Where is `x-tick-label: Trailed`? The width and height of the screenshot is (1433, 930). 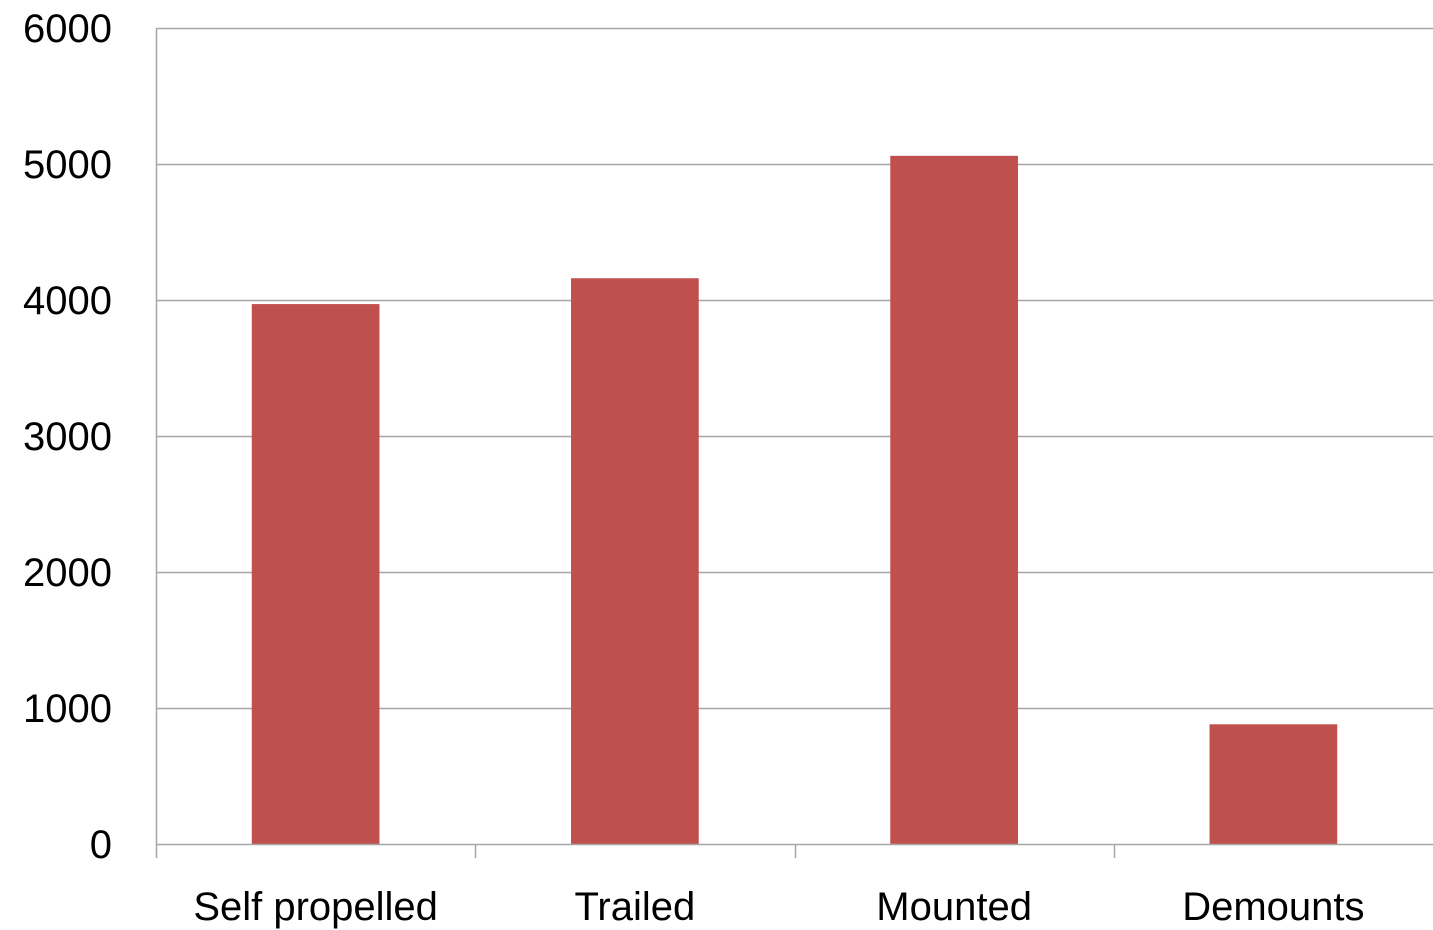 x-tick-label: Trailed is located at coordinates (634, 907).